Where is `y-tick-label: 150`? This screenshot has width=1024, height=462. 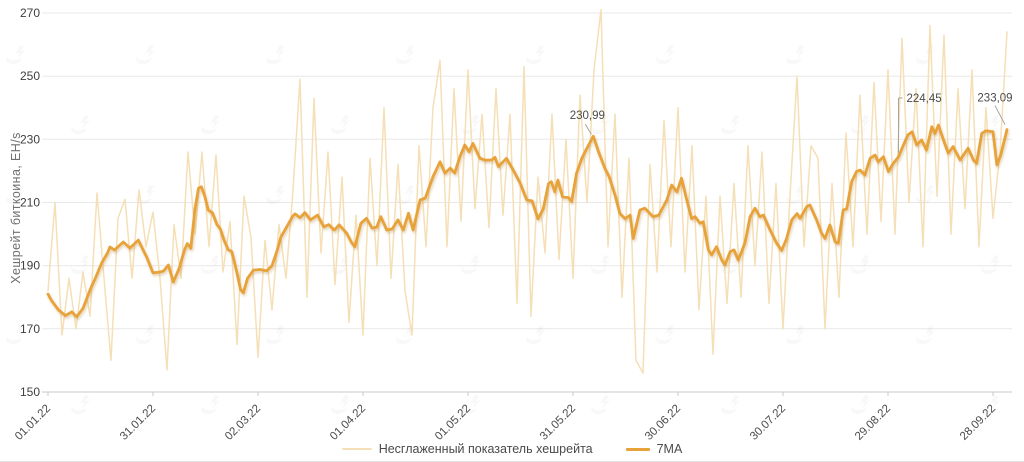
y-tick-label: 150 is located at coordinates (30, 392).